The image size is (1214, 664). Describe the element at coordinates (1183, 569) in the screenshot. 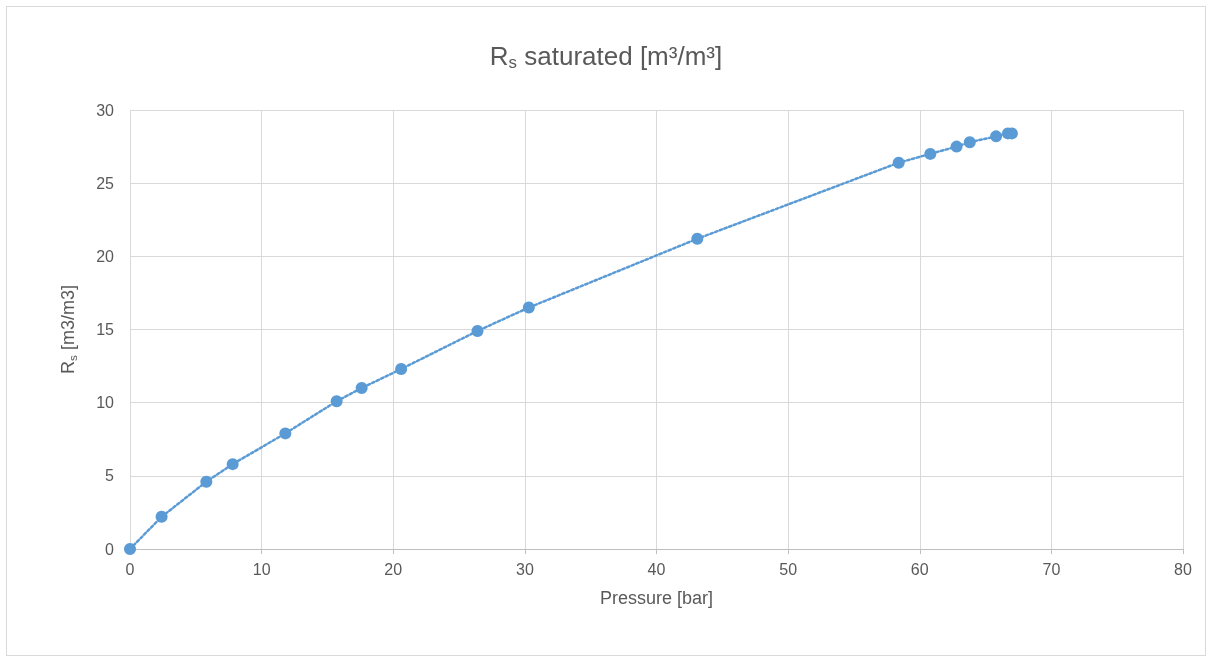

I see `x-tick-label: 80` at that location.